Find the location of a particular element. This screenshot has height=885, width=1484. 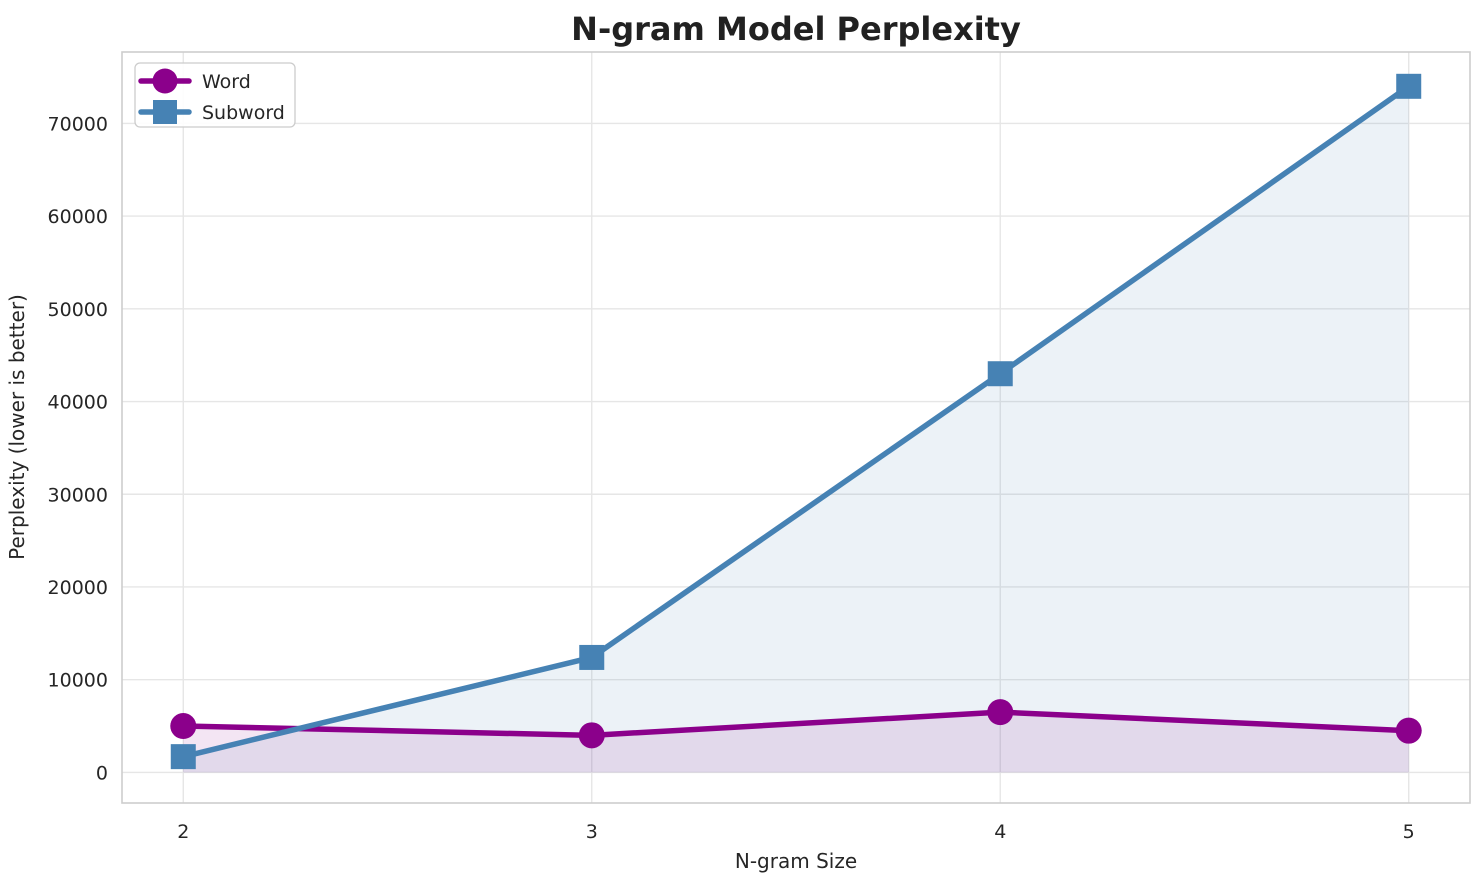

y-tick-label: 60000 is located at coordinates (78, 217).